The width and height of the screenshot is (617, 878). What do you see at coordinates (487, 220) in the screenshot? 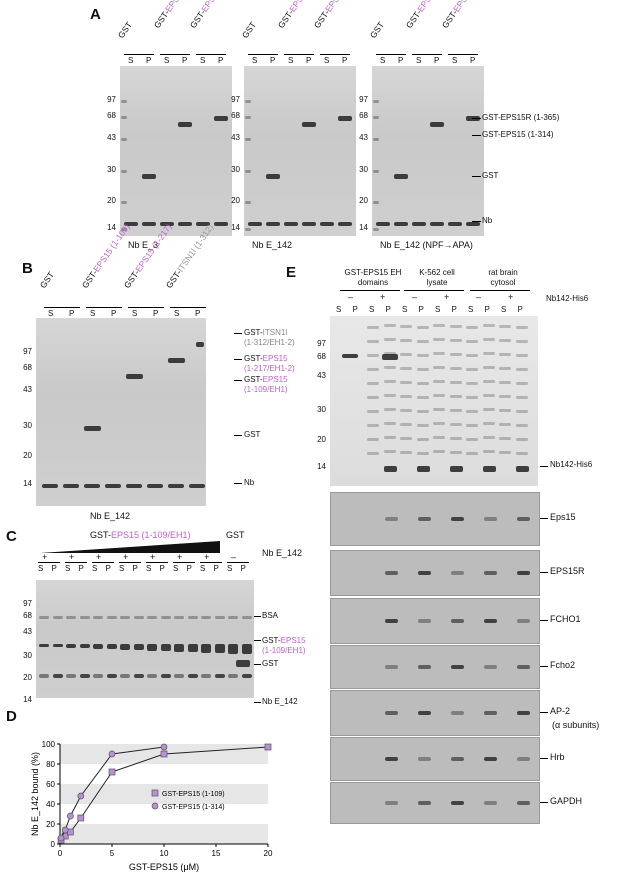
I see `gel-right-label: Nb` at bounding box center [487, 220].